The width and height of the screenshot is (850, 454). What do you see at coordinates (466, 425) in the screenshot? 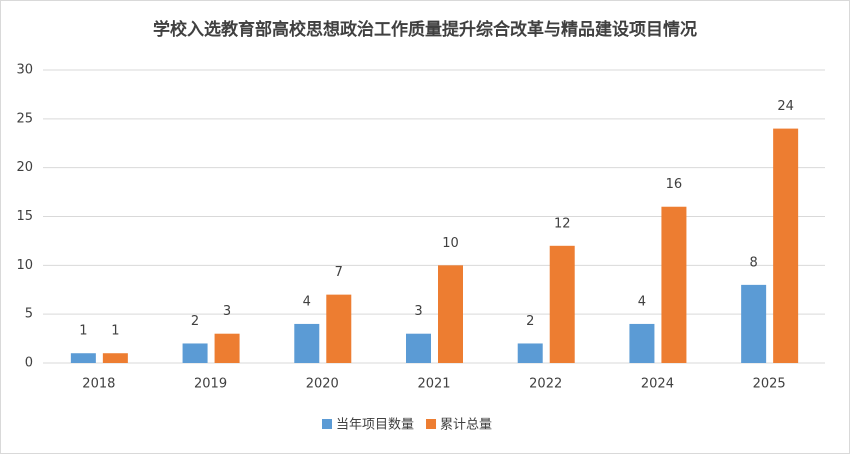
I see `legend-label: 累计总量` at bounding box center [466, 425].